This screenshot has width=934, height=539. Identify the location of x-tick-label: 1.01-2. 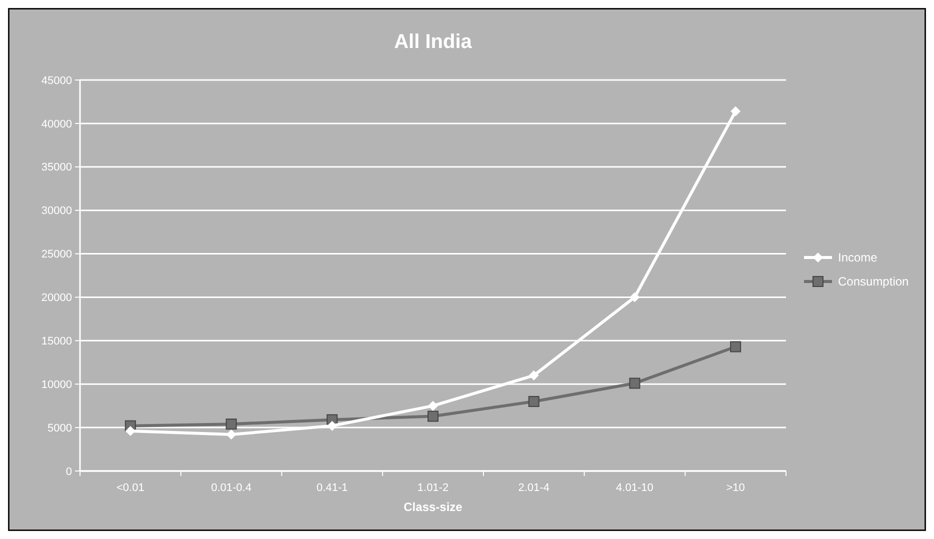
(433, 488).